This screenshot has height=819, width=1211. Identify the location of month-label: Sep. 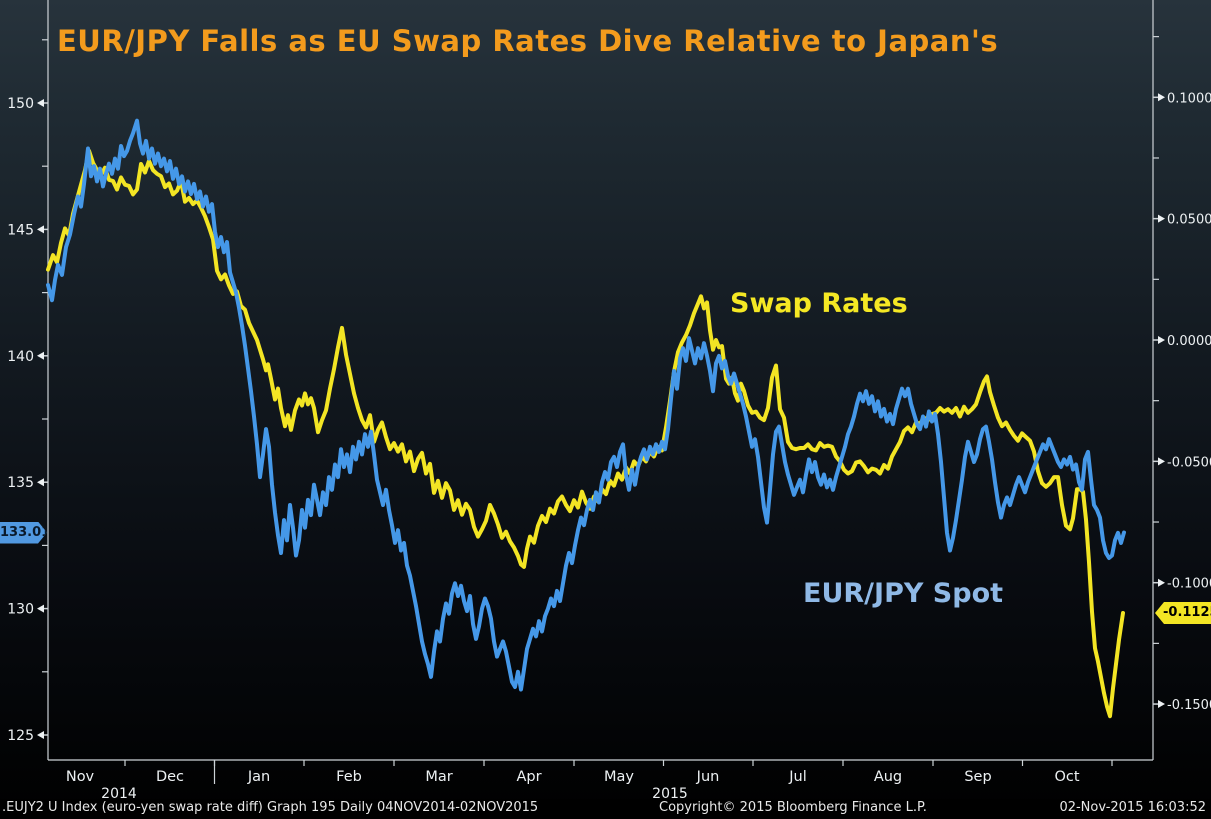
(977, 777).